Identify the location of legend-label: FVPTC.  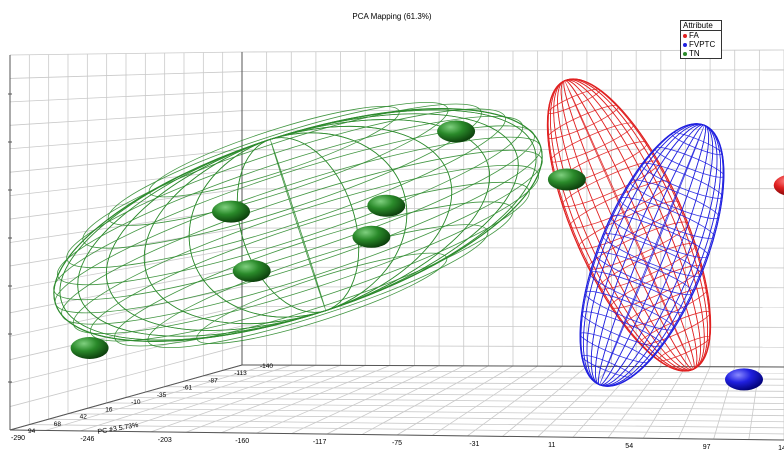
(702, 44).